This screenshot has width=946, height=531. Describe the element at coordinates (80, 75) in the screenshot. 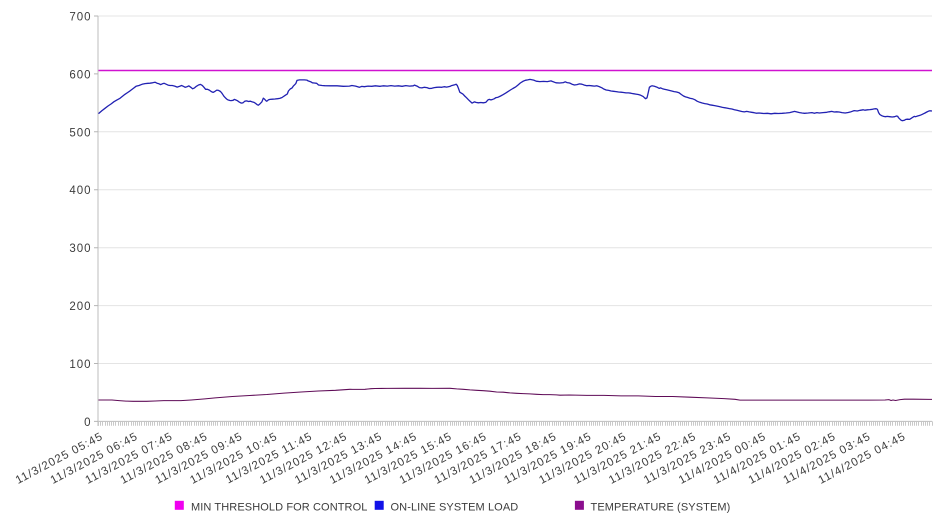

I see `svg-text: 600` at that location.